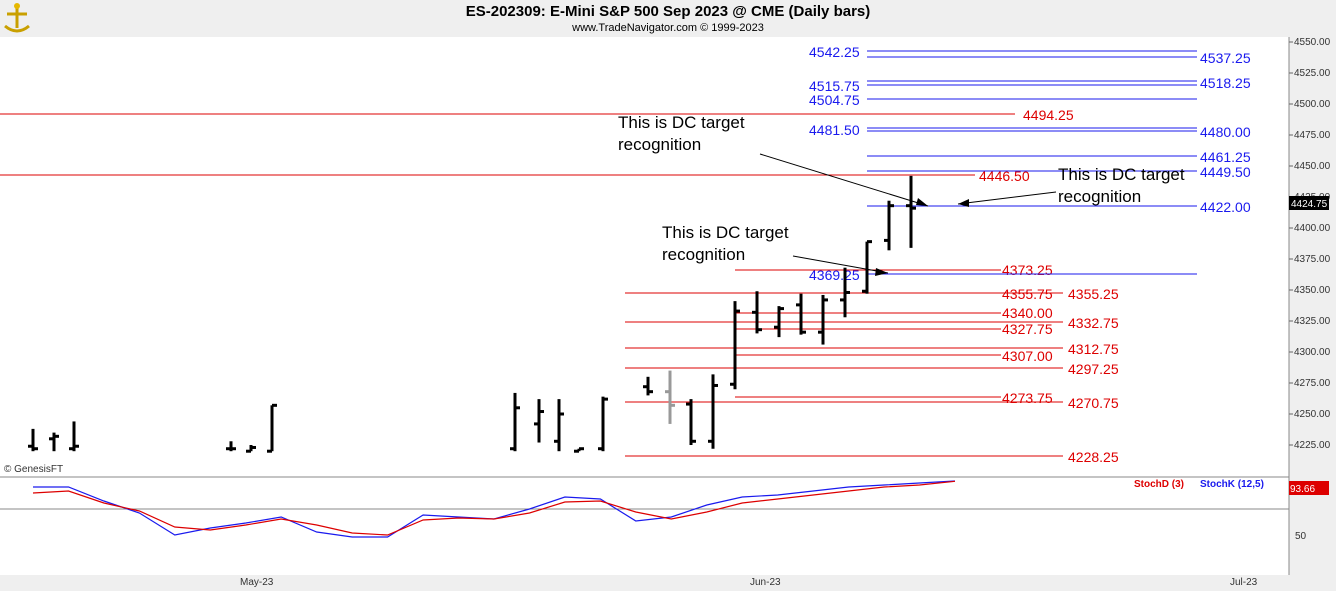 This screenshot has width=1336, height=591. I want to click on level-label-4228-25: 4228.25, so click(1093, 457).